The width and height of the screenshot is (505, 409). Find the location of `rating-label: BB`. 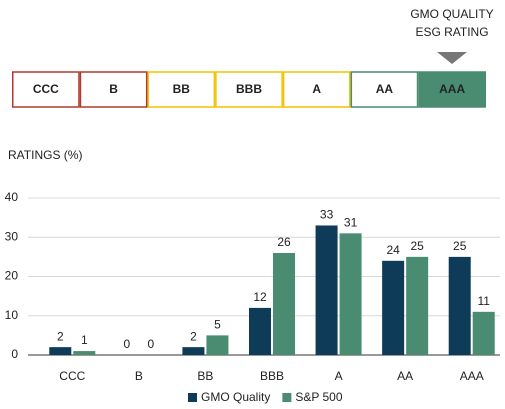

rating-label: BB is located at coordinates (182, 89).